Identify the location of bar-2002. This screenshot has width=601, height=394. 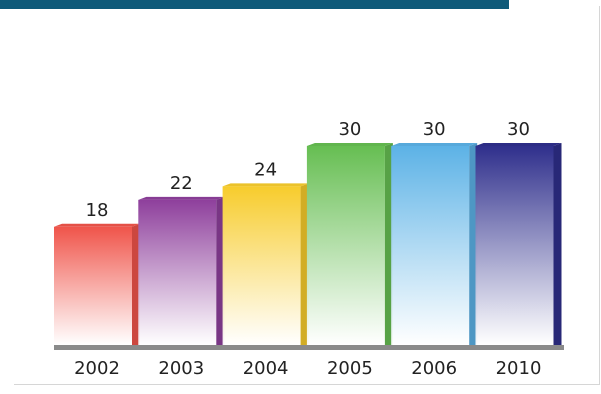
(93, 285).